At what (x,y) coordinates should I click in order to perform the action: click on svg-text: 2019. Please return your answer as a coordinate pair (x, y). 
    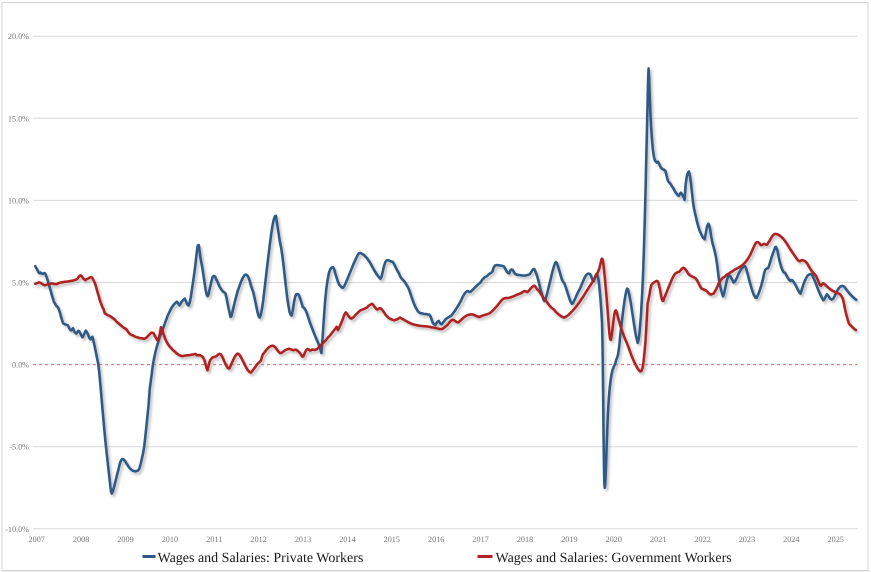
    Looking at the image, I should click on (569, 539).